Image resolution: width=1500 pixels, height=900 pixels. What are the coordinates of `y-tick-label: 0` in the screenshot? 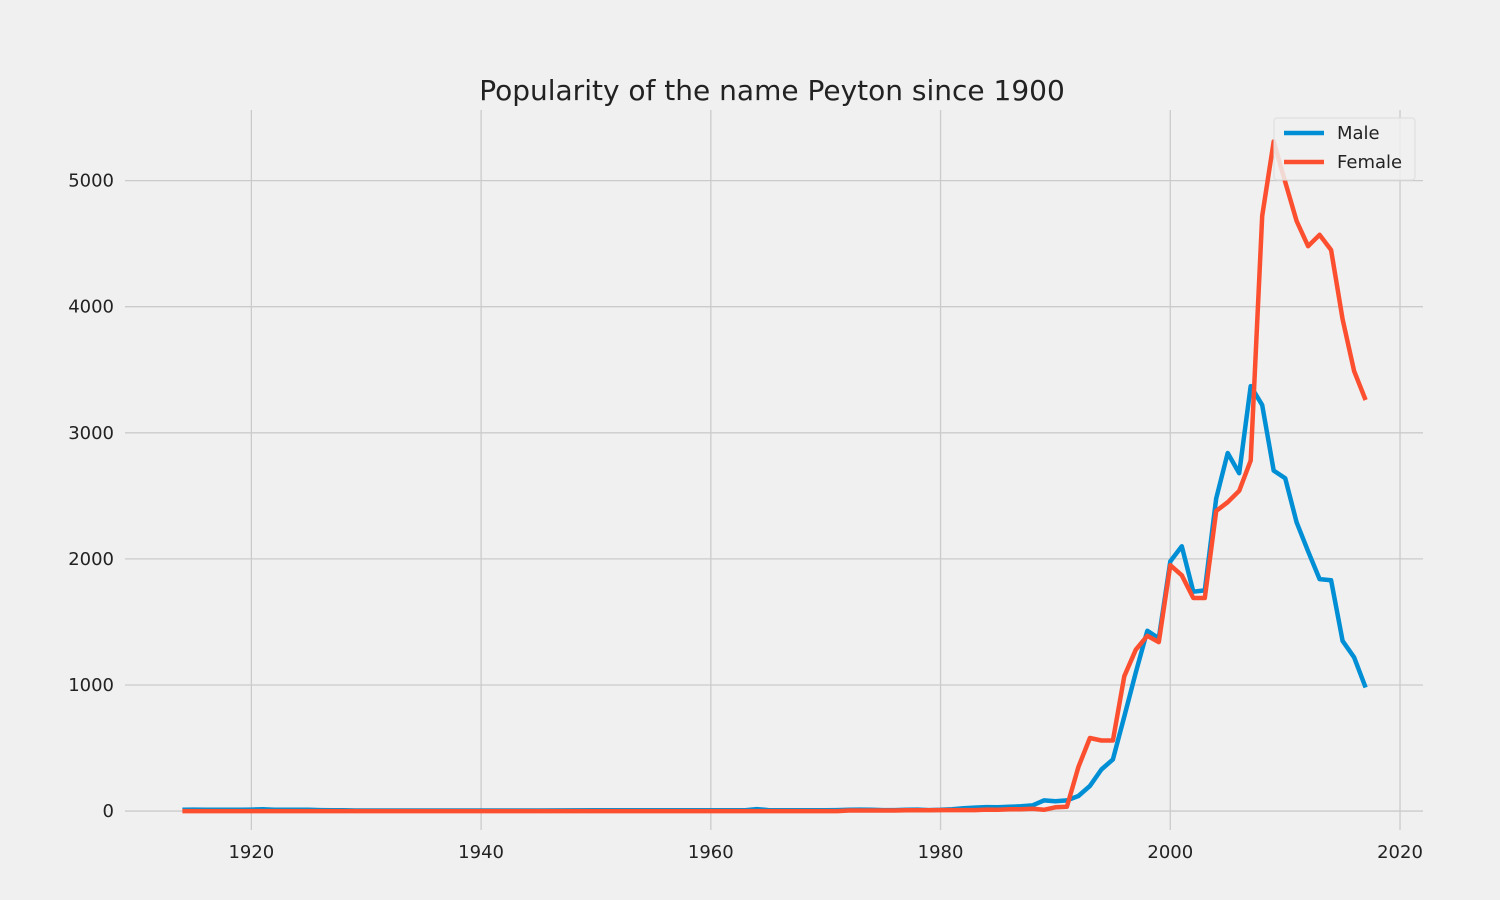 It's located at (108, 811).